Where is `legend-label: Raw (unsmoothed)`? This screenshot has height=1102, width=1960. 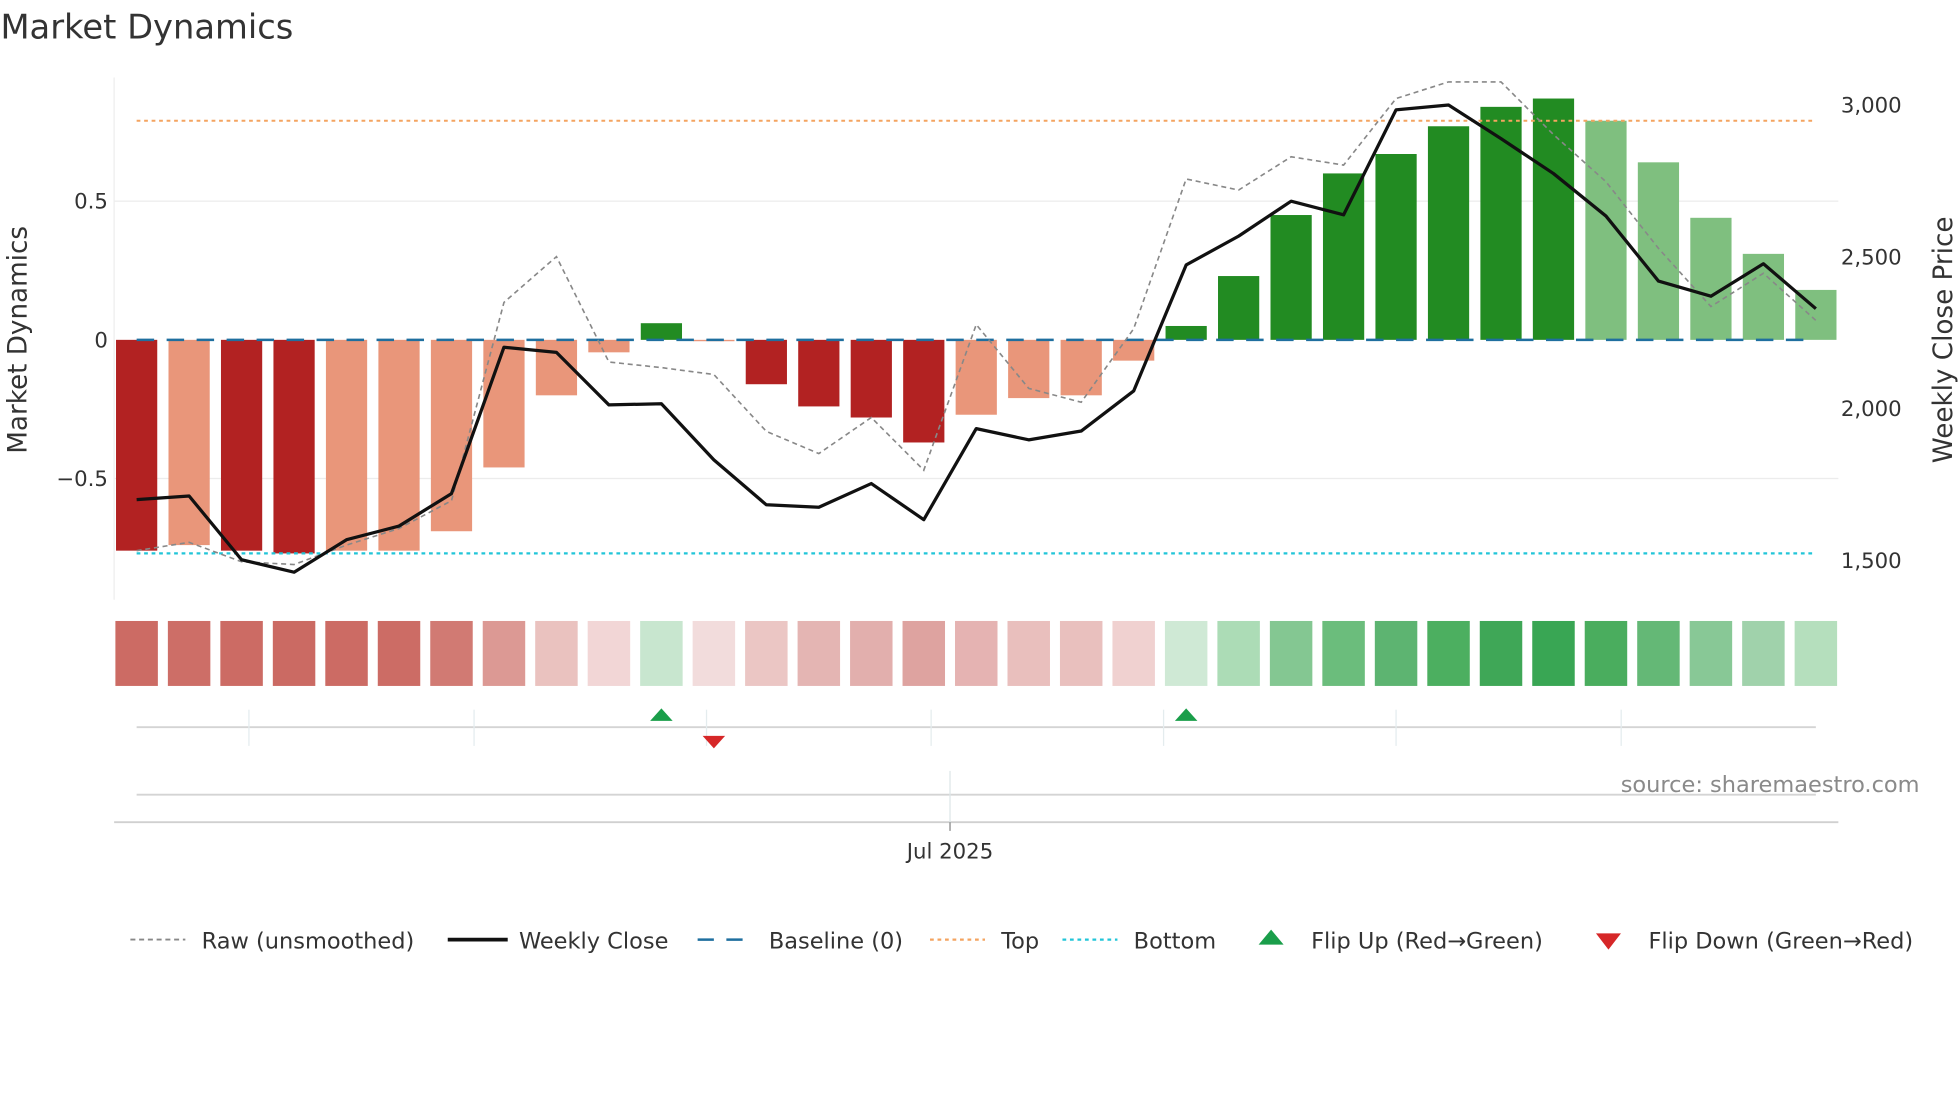 legend-label: Raw (unsmoothed) is located at coordinates (308, 941).